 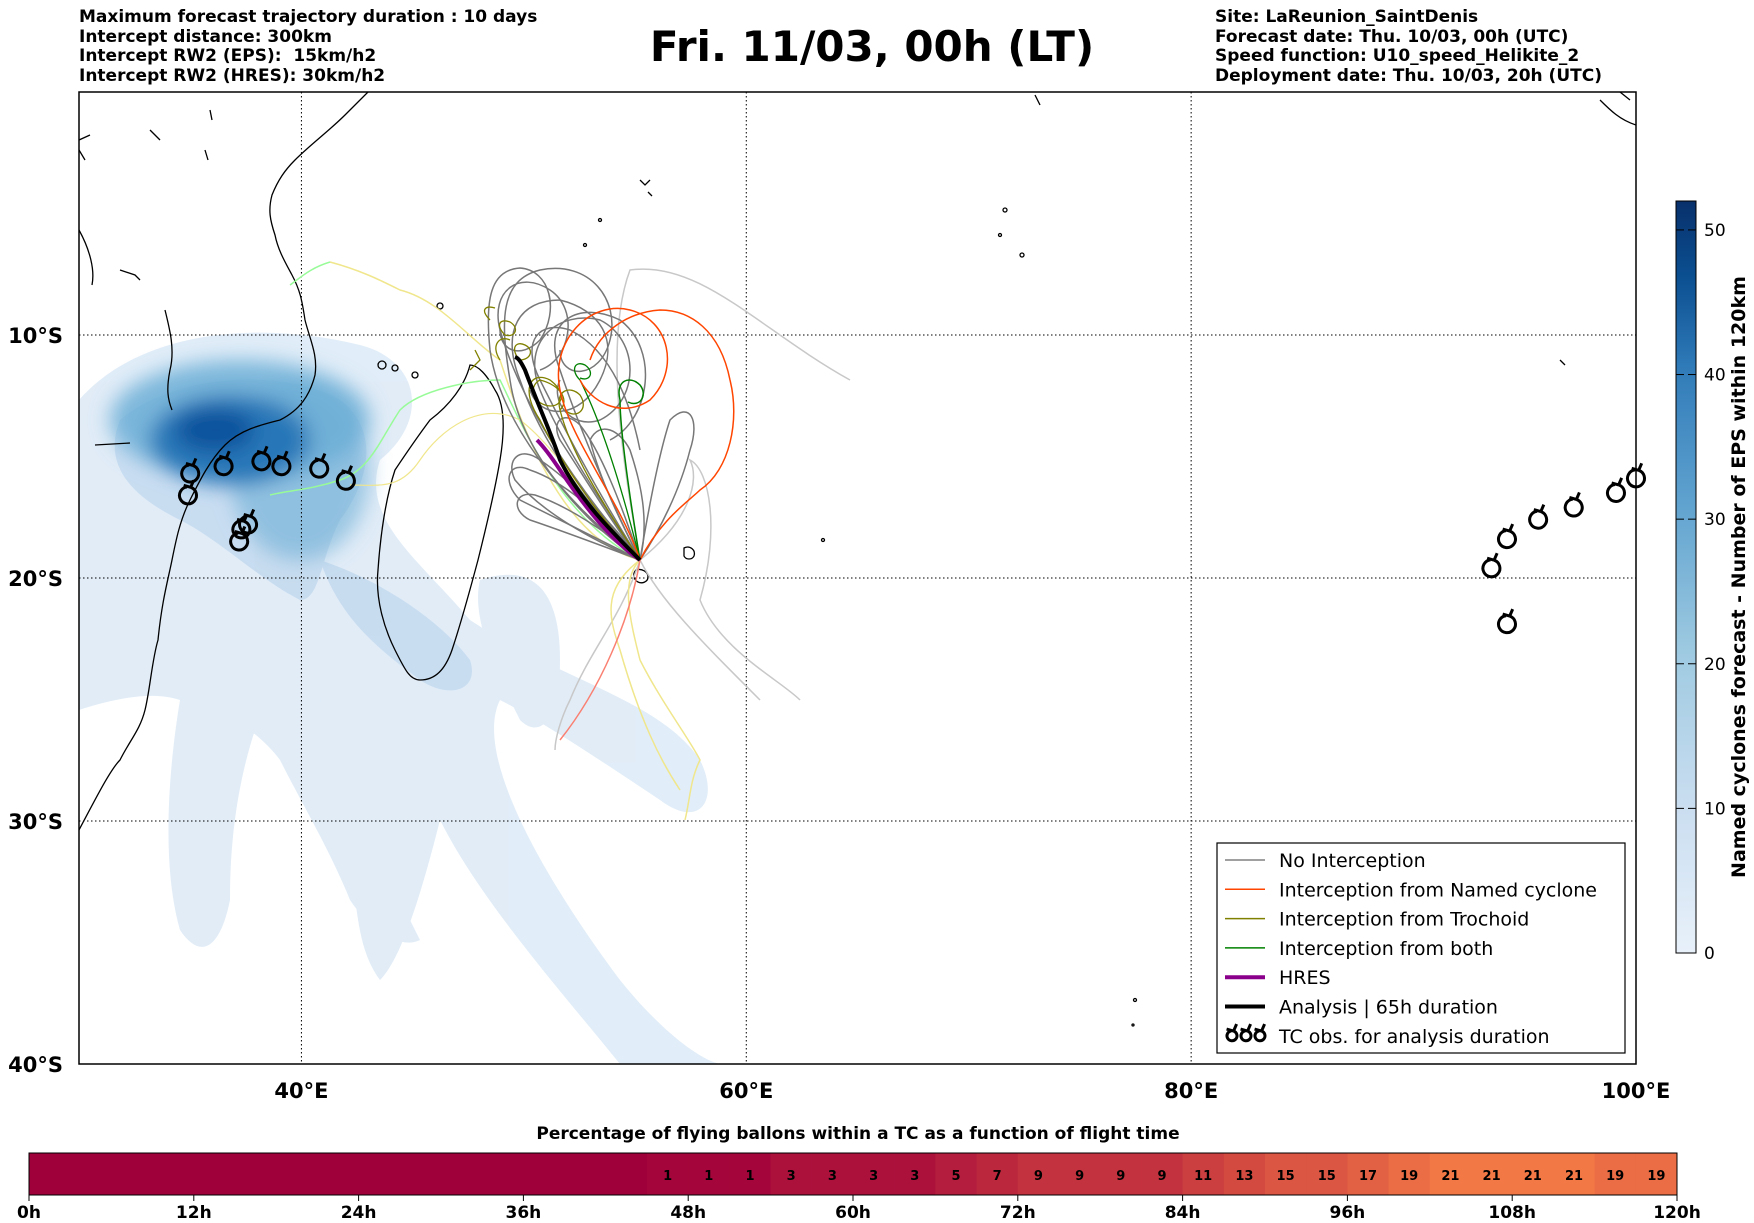 I want to click on hour-tick-label: 0h, so click(x=29, y=1213).